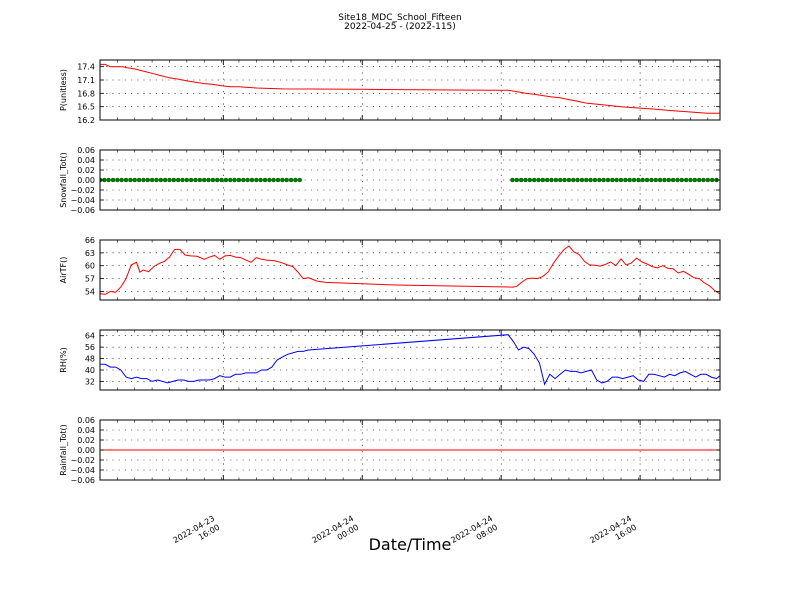  Describe the element at coordinates (410, 544) in the screenshot. I see `x-axis-label: Date/Time` at that location.